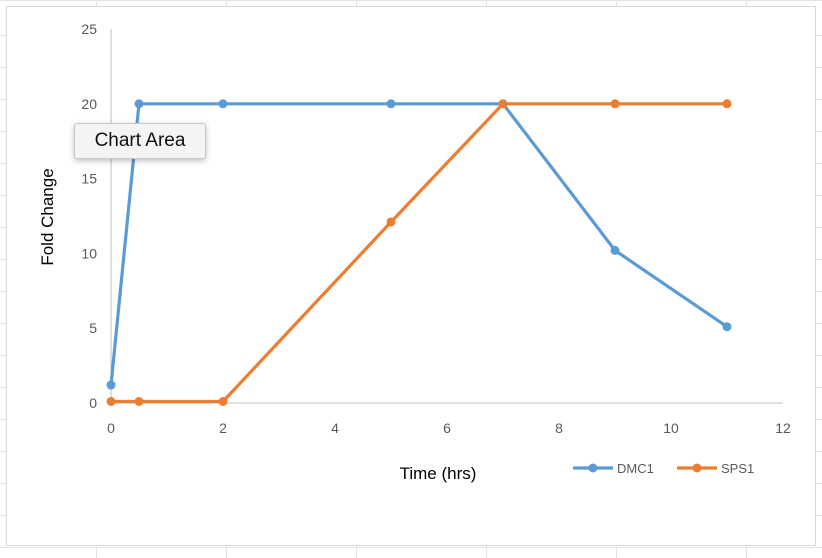  Describe the element at coordinates (737, 468) in the screenshot. I see `legend-label-sps1: SPS1` at that location.